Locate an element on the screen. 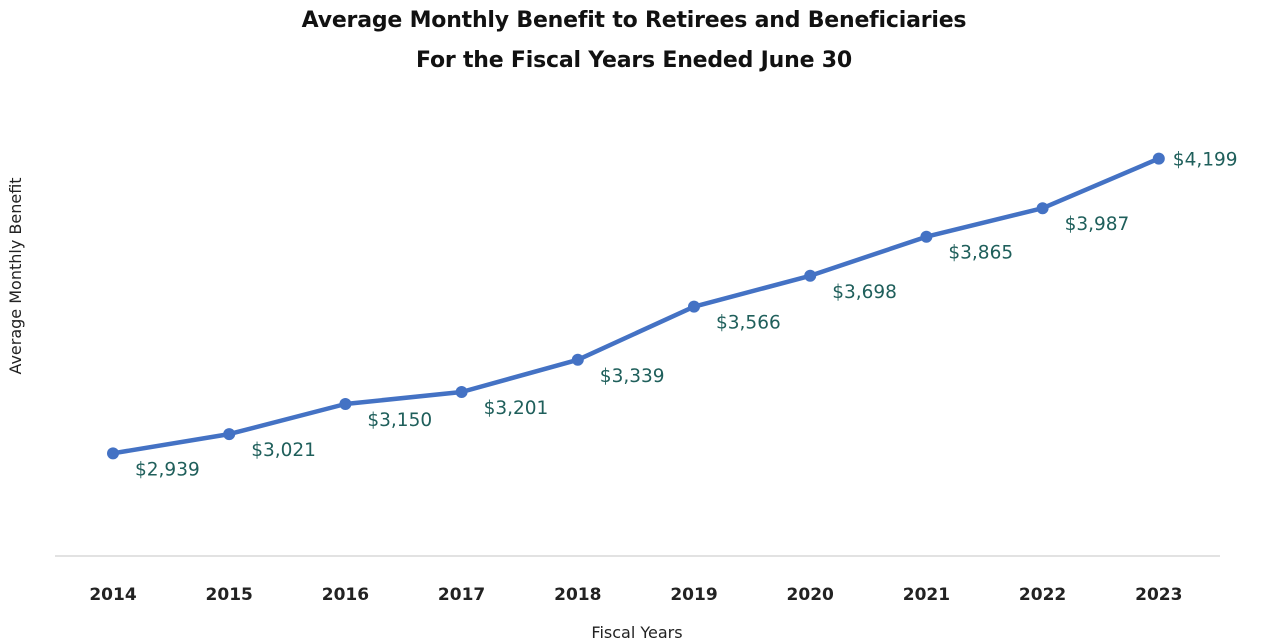 This screenshot has height=644, width=1268. x-tick-label-2022: 2022 is located at coordinates (1042, 595).